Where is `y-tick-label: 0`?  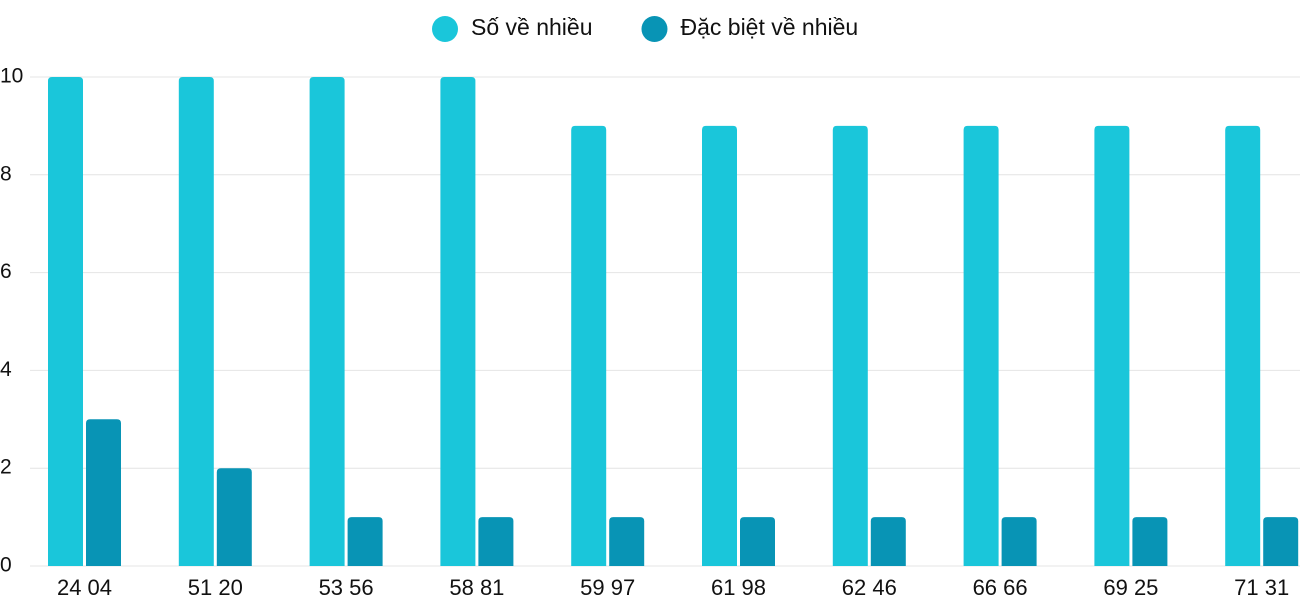
y-tick-label: 0 is located at coordinates (6, 565).